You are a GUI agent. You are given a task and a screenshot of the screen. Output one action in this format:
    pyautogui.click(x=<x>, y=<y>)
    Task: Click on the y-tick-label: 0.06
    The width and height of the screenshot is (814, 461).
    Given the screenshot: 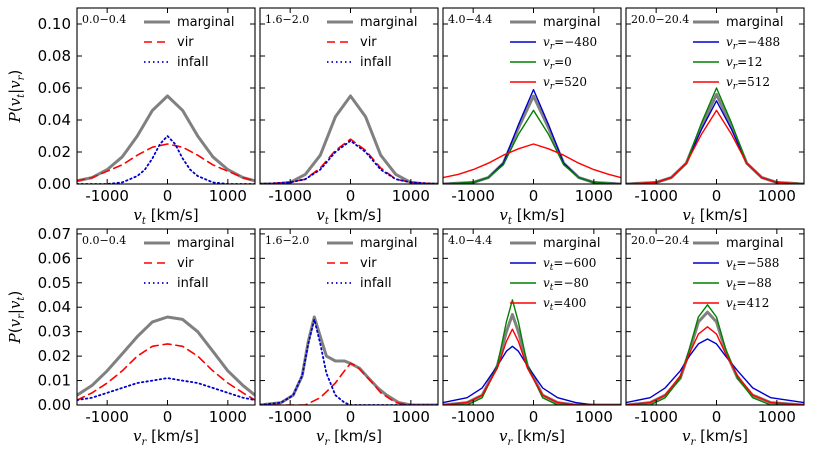 What is the action you would take?
    pyautogui.click(x=54, y=88)
    